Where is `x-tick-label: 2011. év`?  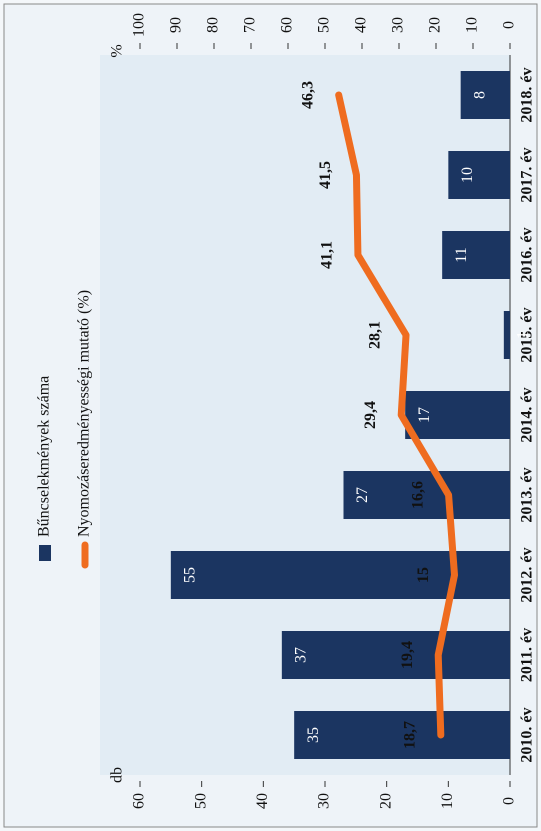 x-tick-label: 2011. év is located at coordinates (527, 655).